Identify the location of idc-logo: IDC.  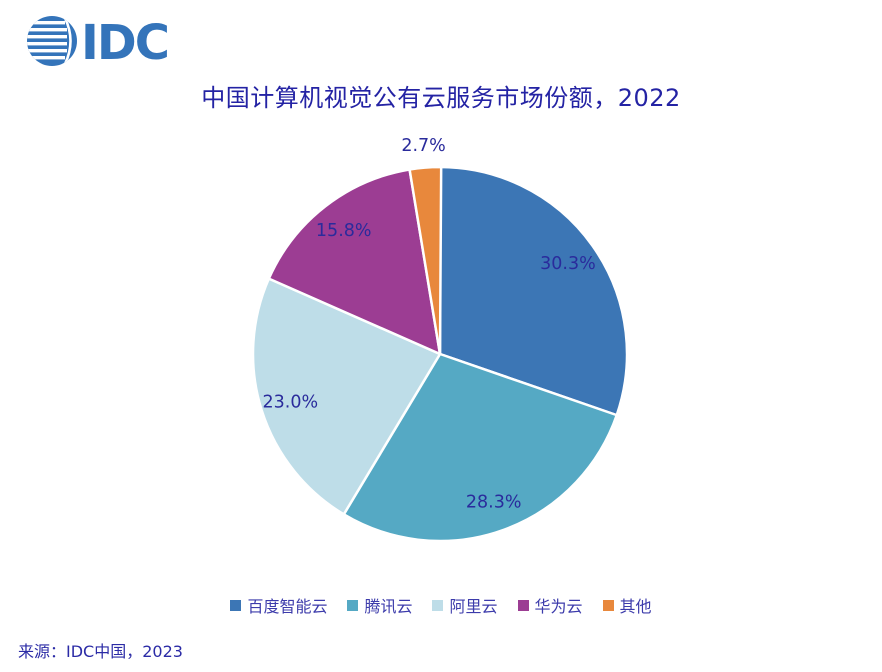
(100, 40).